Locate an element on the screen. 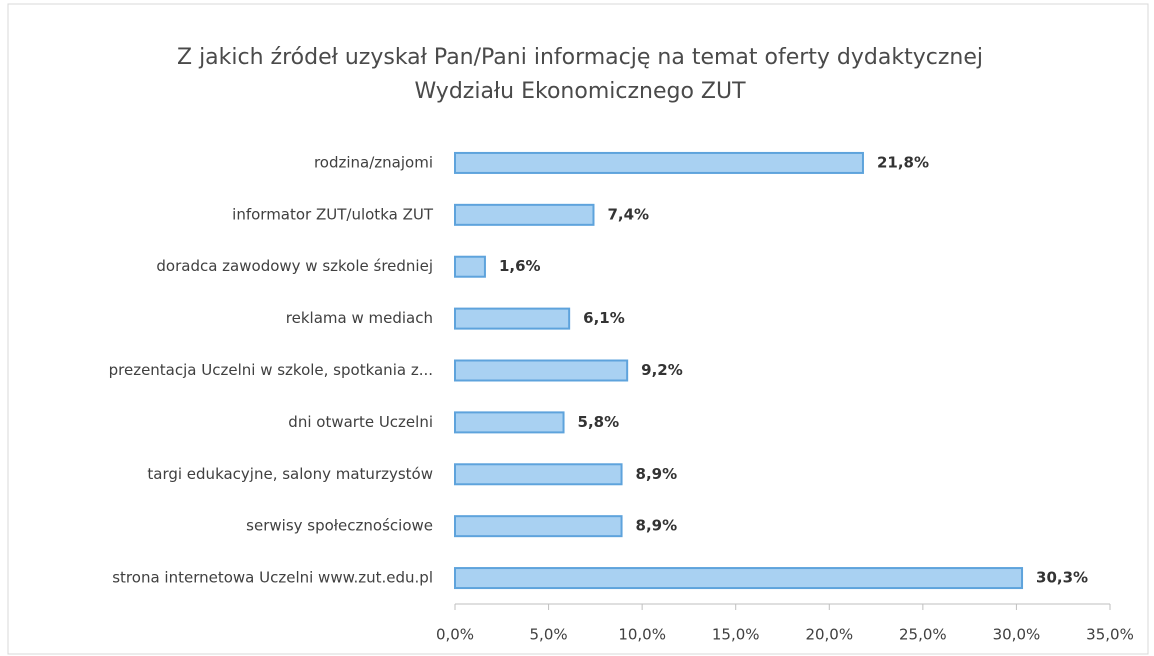  y-tick-label: targi edukacyjne, salony maturzystów is located at coordinates (290, 474).